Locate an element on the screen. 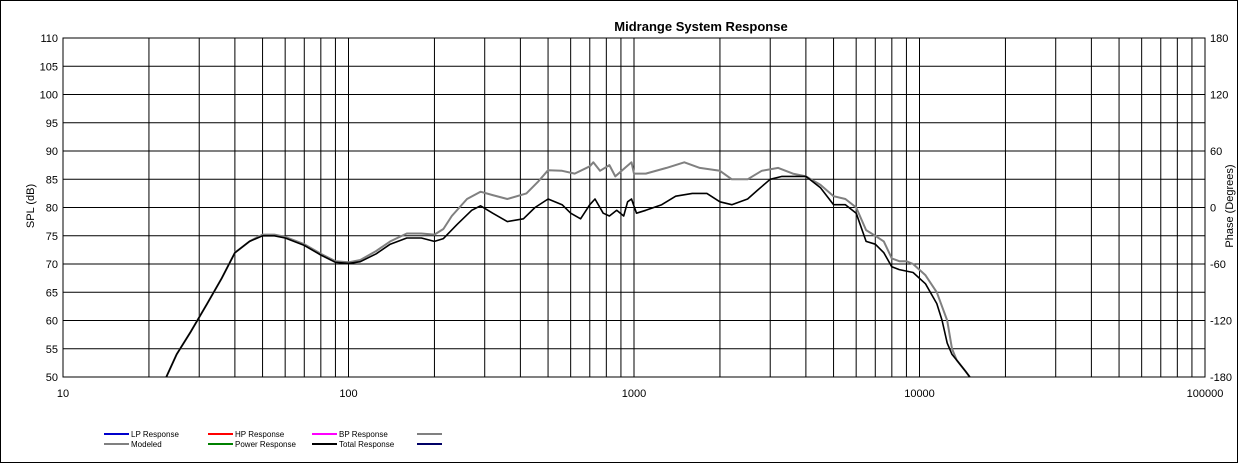 This screenshot has height=463, width=1238. y-tick-label: 95 is located at coordinates (52, 124).